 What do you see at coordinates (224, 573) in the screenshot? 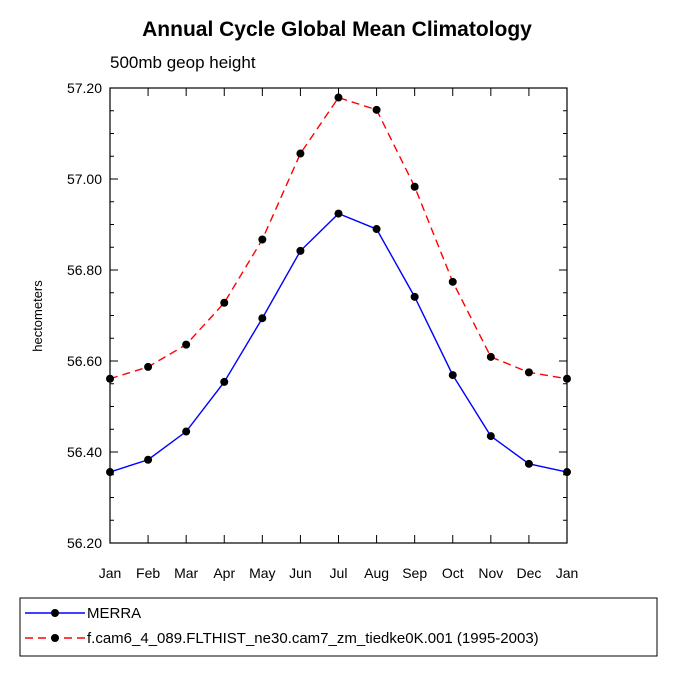
I see `x-tick-label: Apr` at bounding box center [224, 573].